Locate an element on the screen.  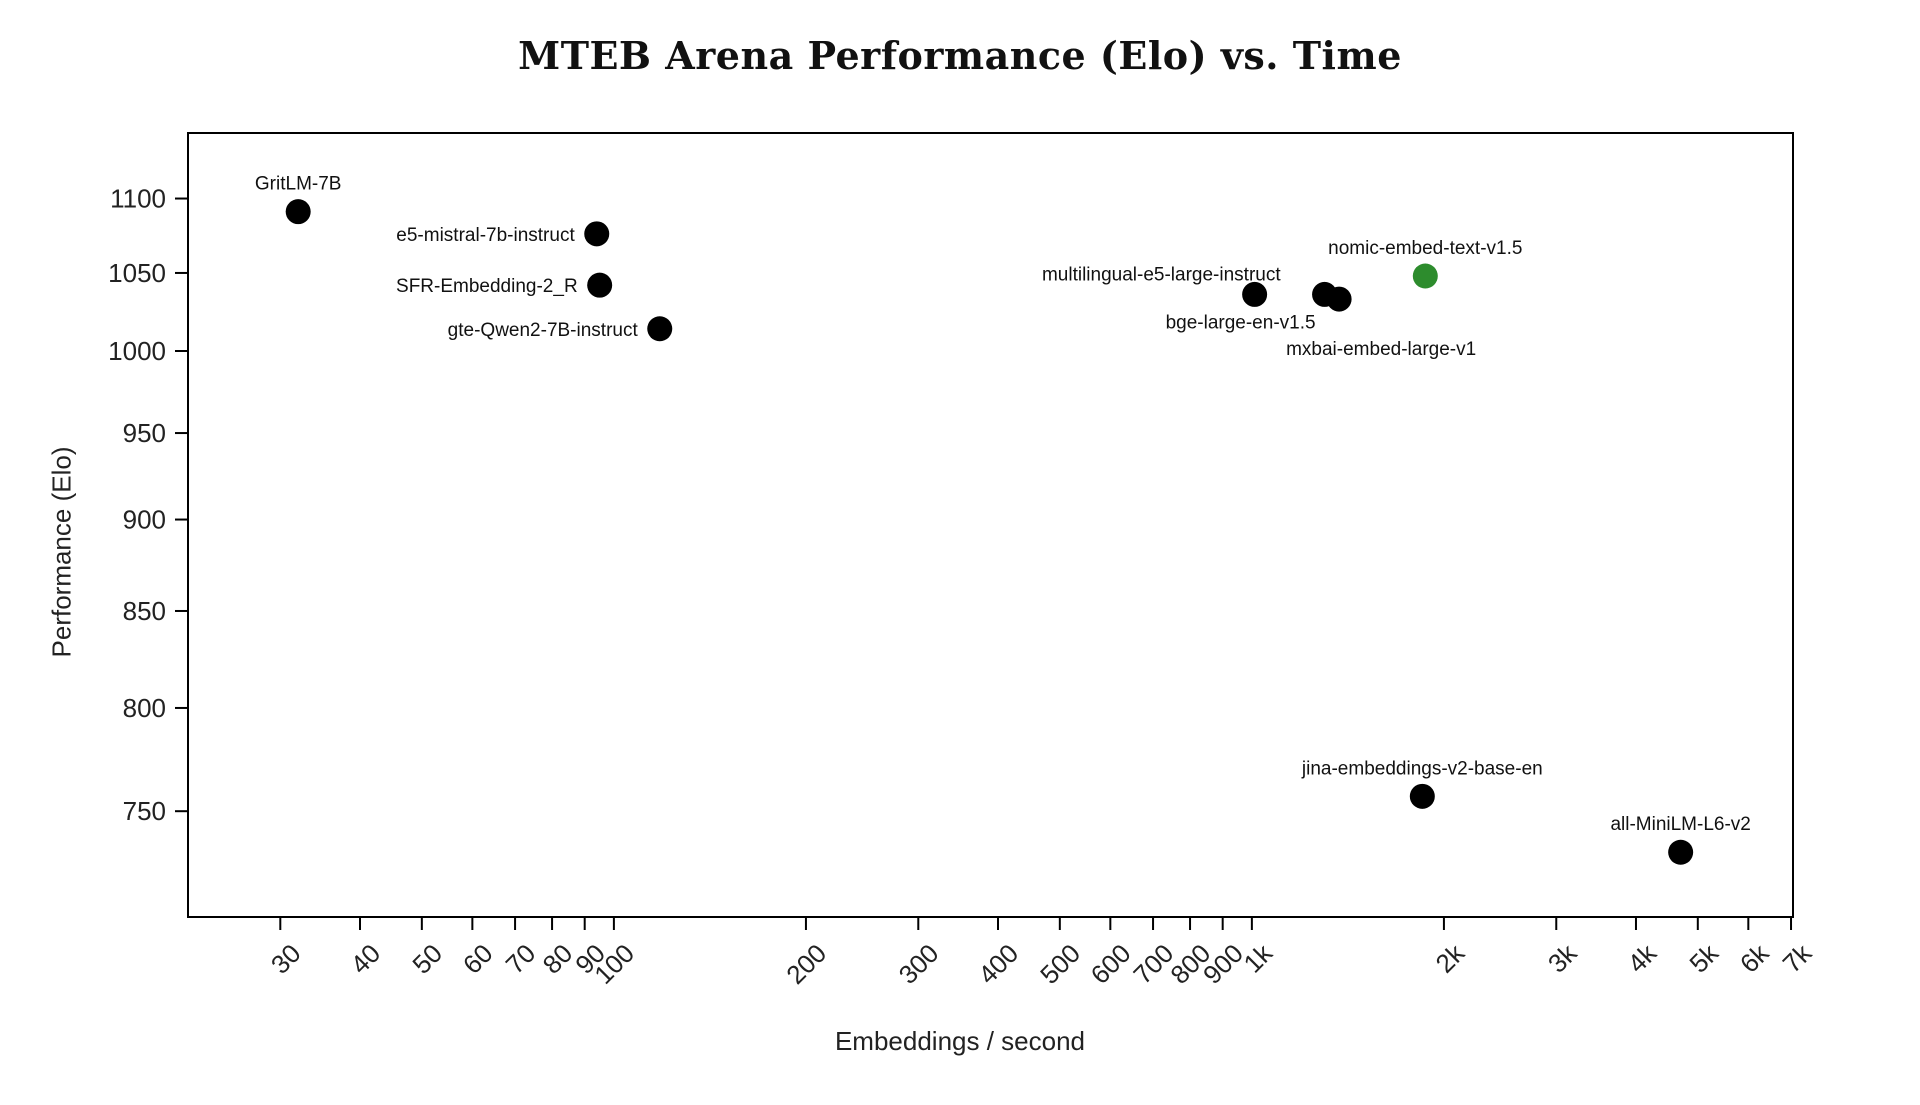
point-label-sfr-embedding-2-r: SFR-Embedding-2_R is located at coordinates (487, 286).